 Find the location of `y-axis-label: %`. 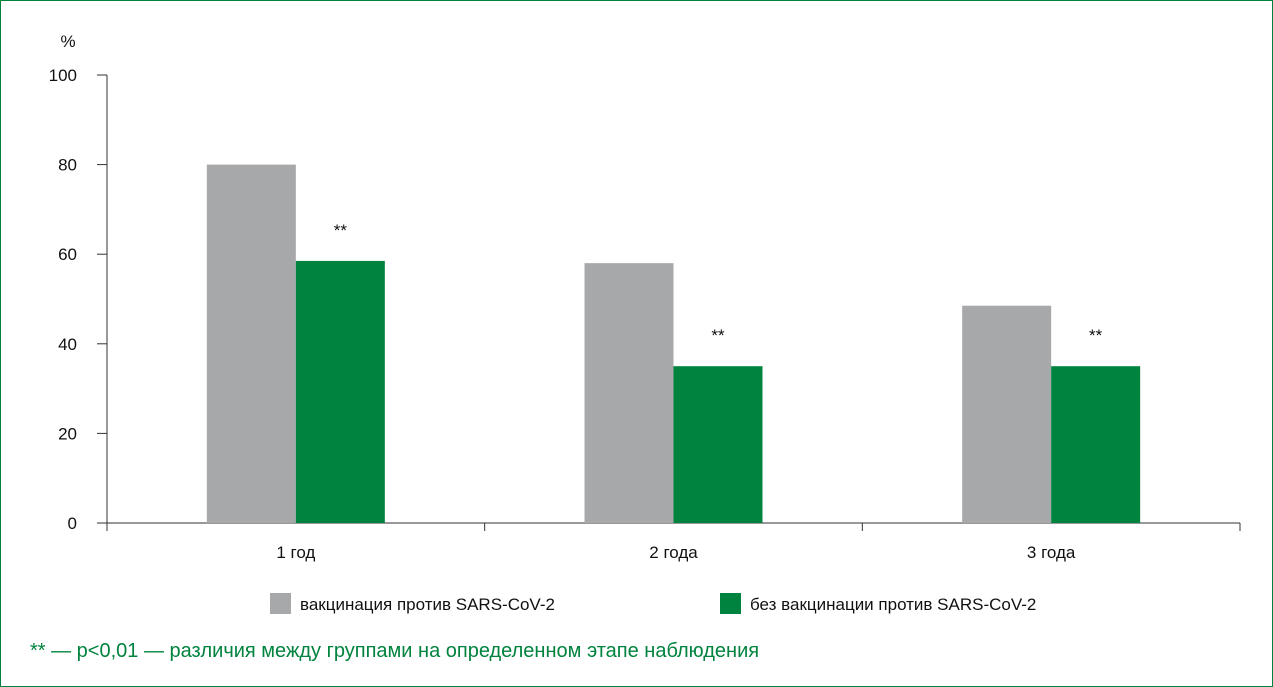

y-axis-label: % is located at coordinates (67, 41).